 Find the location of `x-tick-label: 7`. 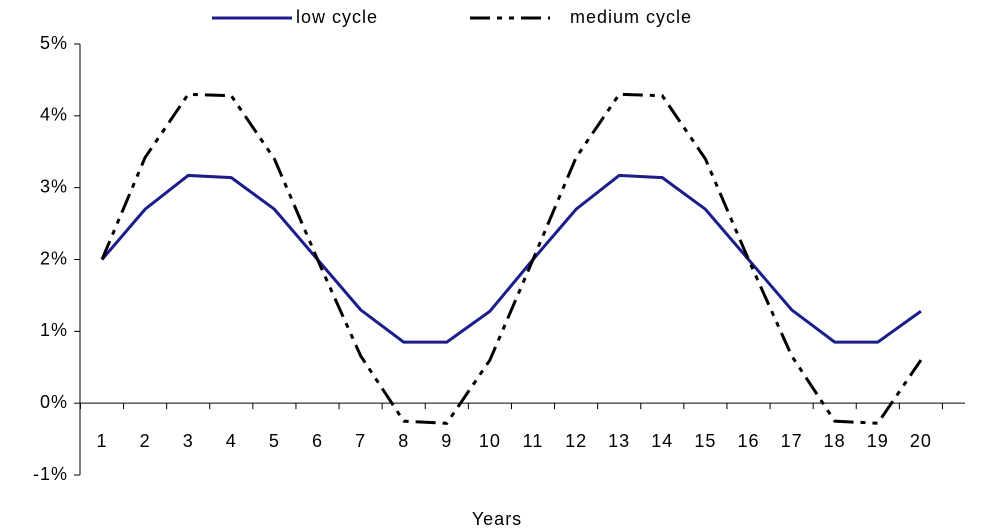

x-tick-label: 7 is located at coordinates (360, 441).